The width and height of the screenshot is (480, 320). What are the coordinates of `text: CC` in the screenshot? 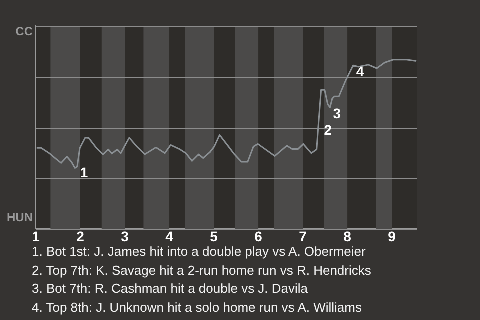 It's located at (25, 31).